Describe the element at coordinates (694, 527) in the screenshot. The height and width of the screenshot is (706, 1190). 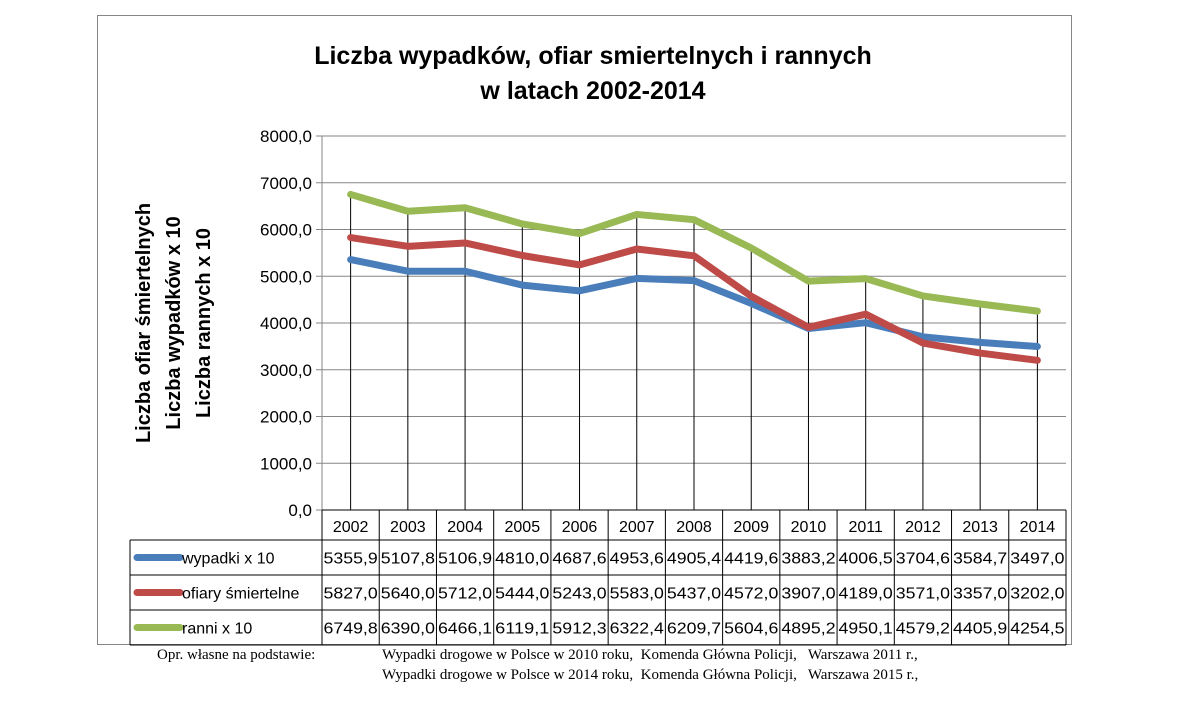
I see `x-tick-label: 2008` at that location.